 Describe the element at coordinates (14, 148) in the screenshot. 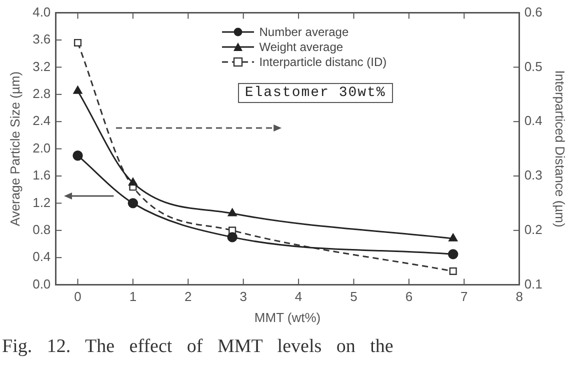

I see `y-axis-title: Average Particle Size (µm)` at that location.